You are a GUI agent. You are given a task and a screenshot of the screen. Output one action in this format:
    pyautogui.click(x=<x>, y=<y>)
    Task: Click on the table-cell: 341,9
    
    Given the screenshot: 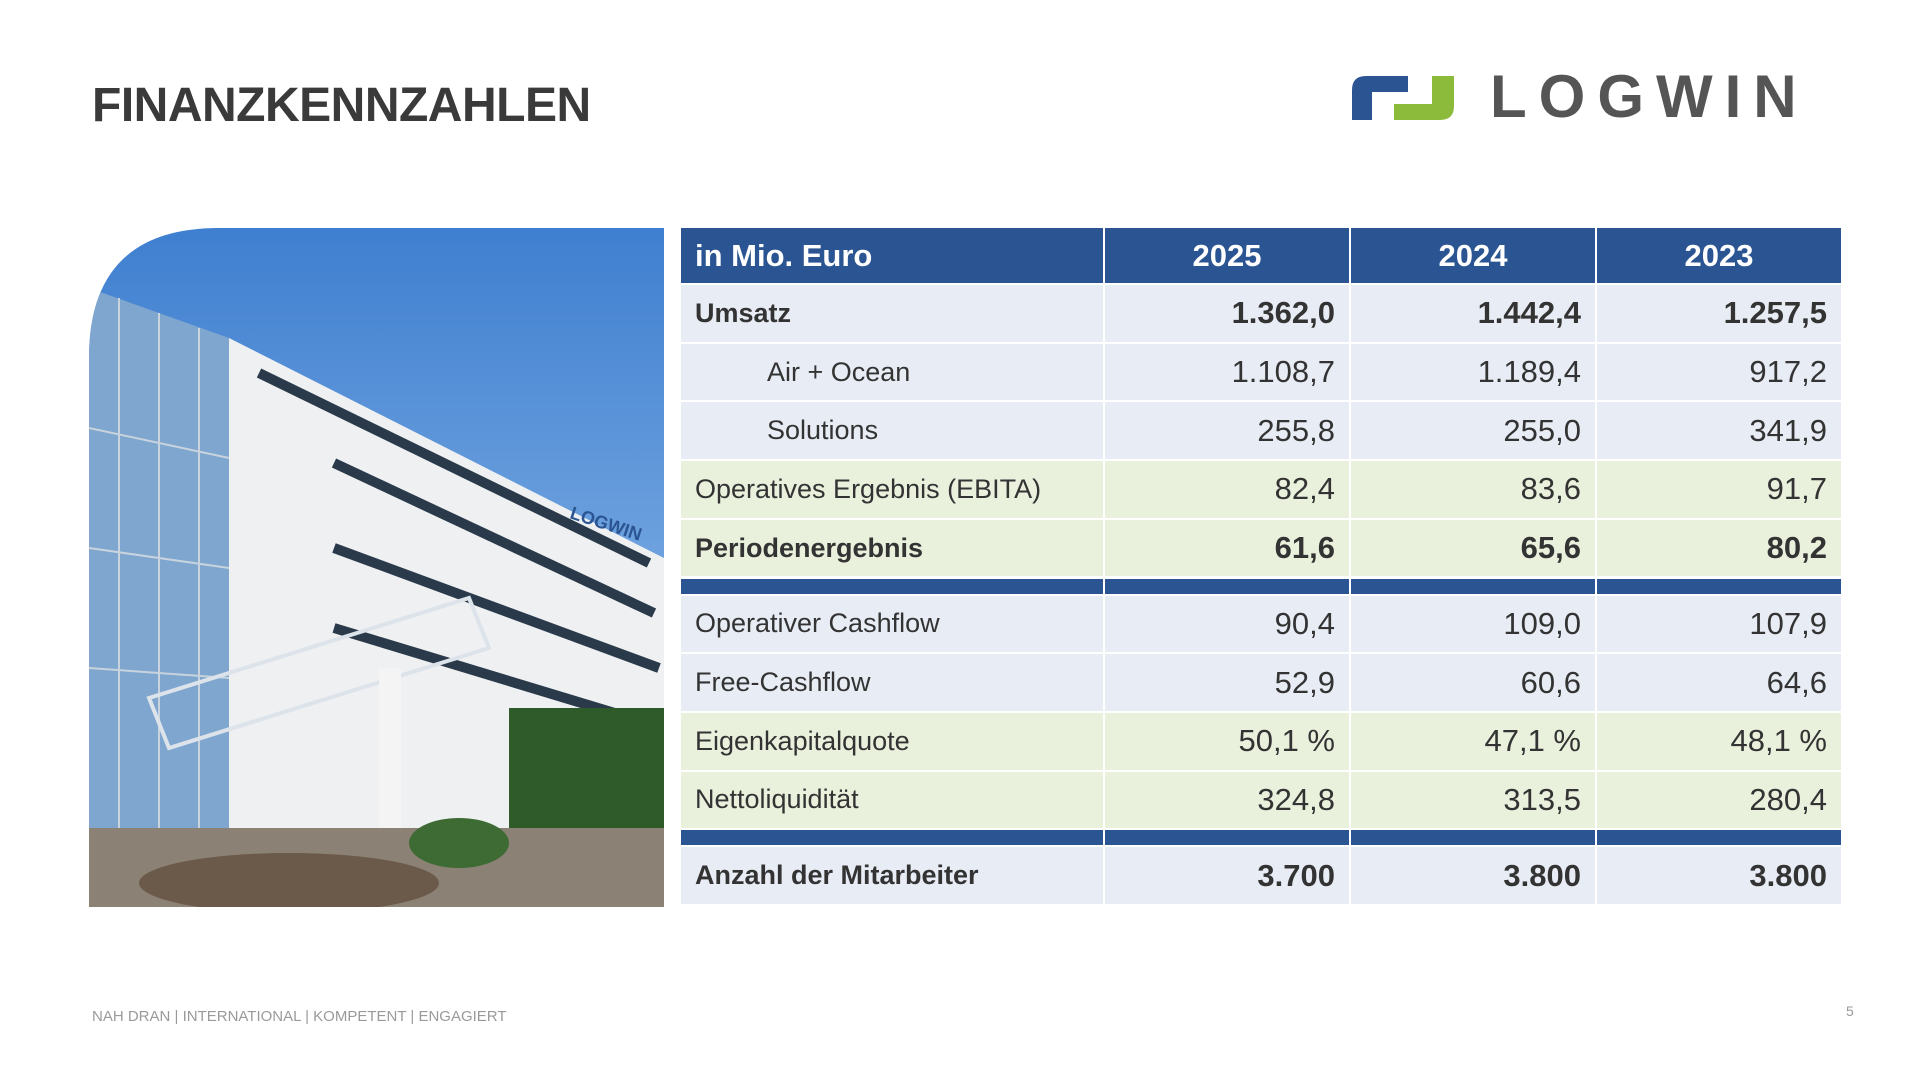 What is the action you would take?
    pyautogui.click(x=1719, y=431)
    